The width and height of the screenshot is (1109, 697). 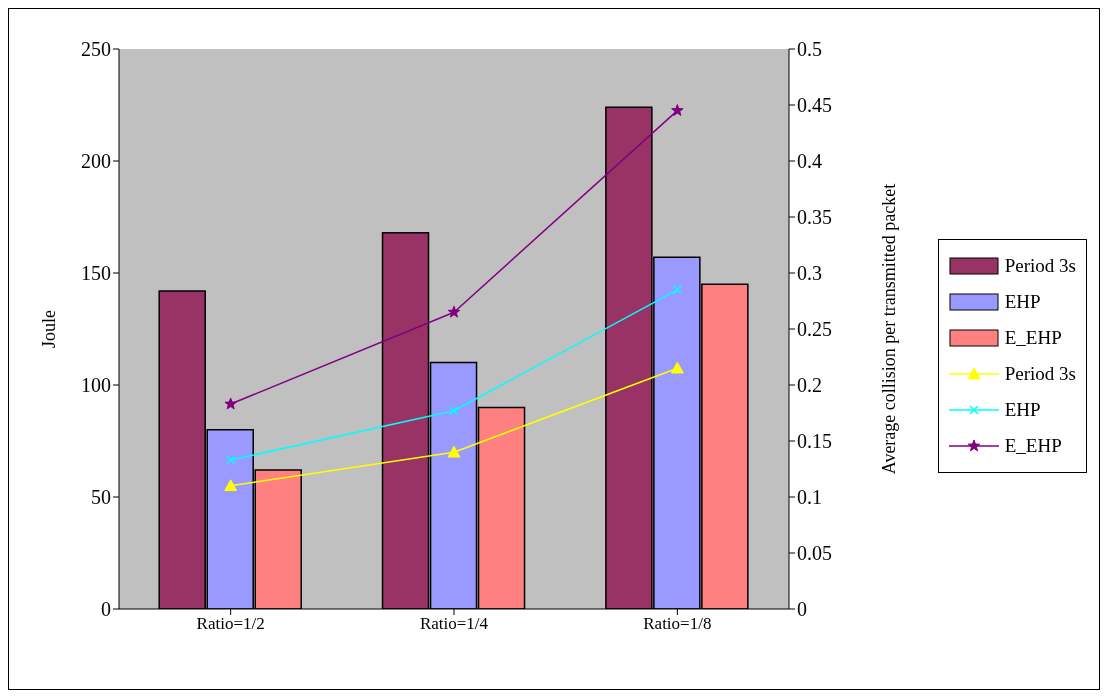 I want to click on y-tick-label: 200, so click(x=96, y=161).